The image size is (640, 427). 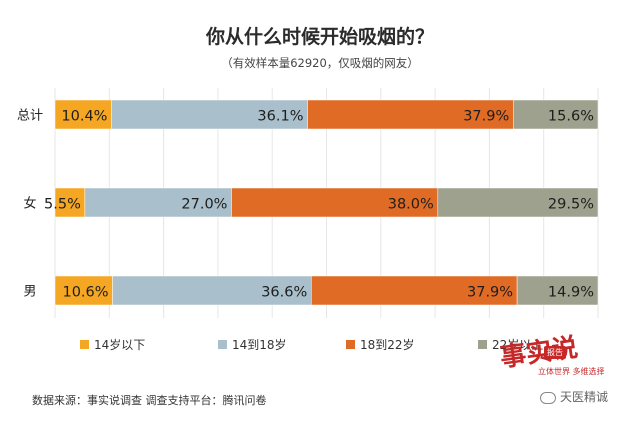 I want to click on category-label: 女, so click(x=29, y=204).